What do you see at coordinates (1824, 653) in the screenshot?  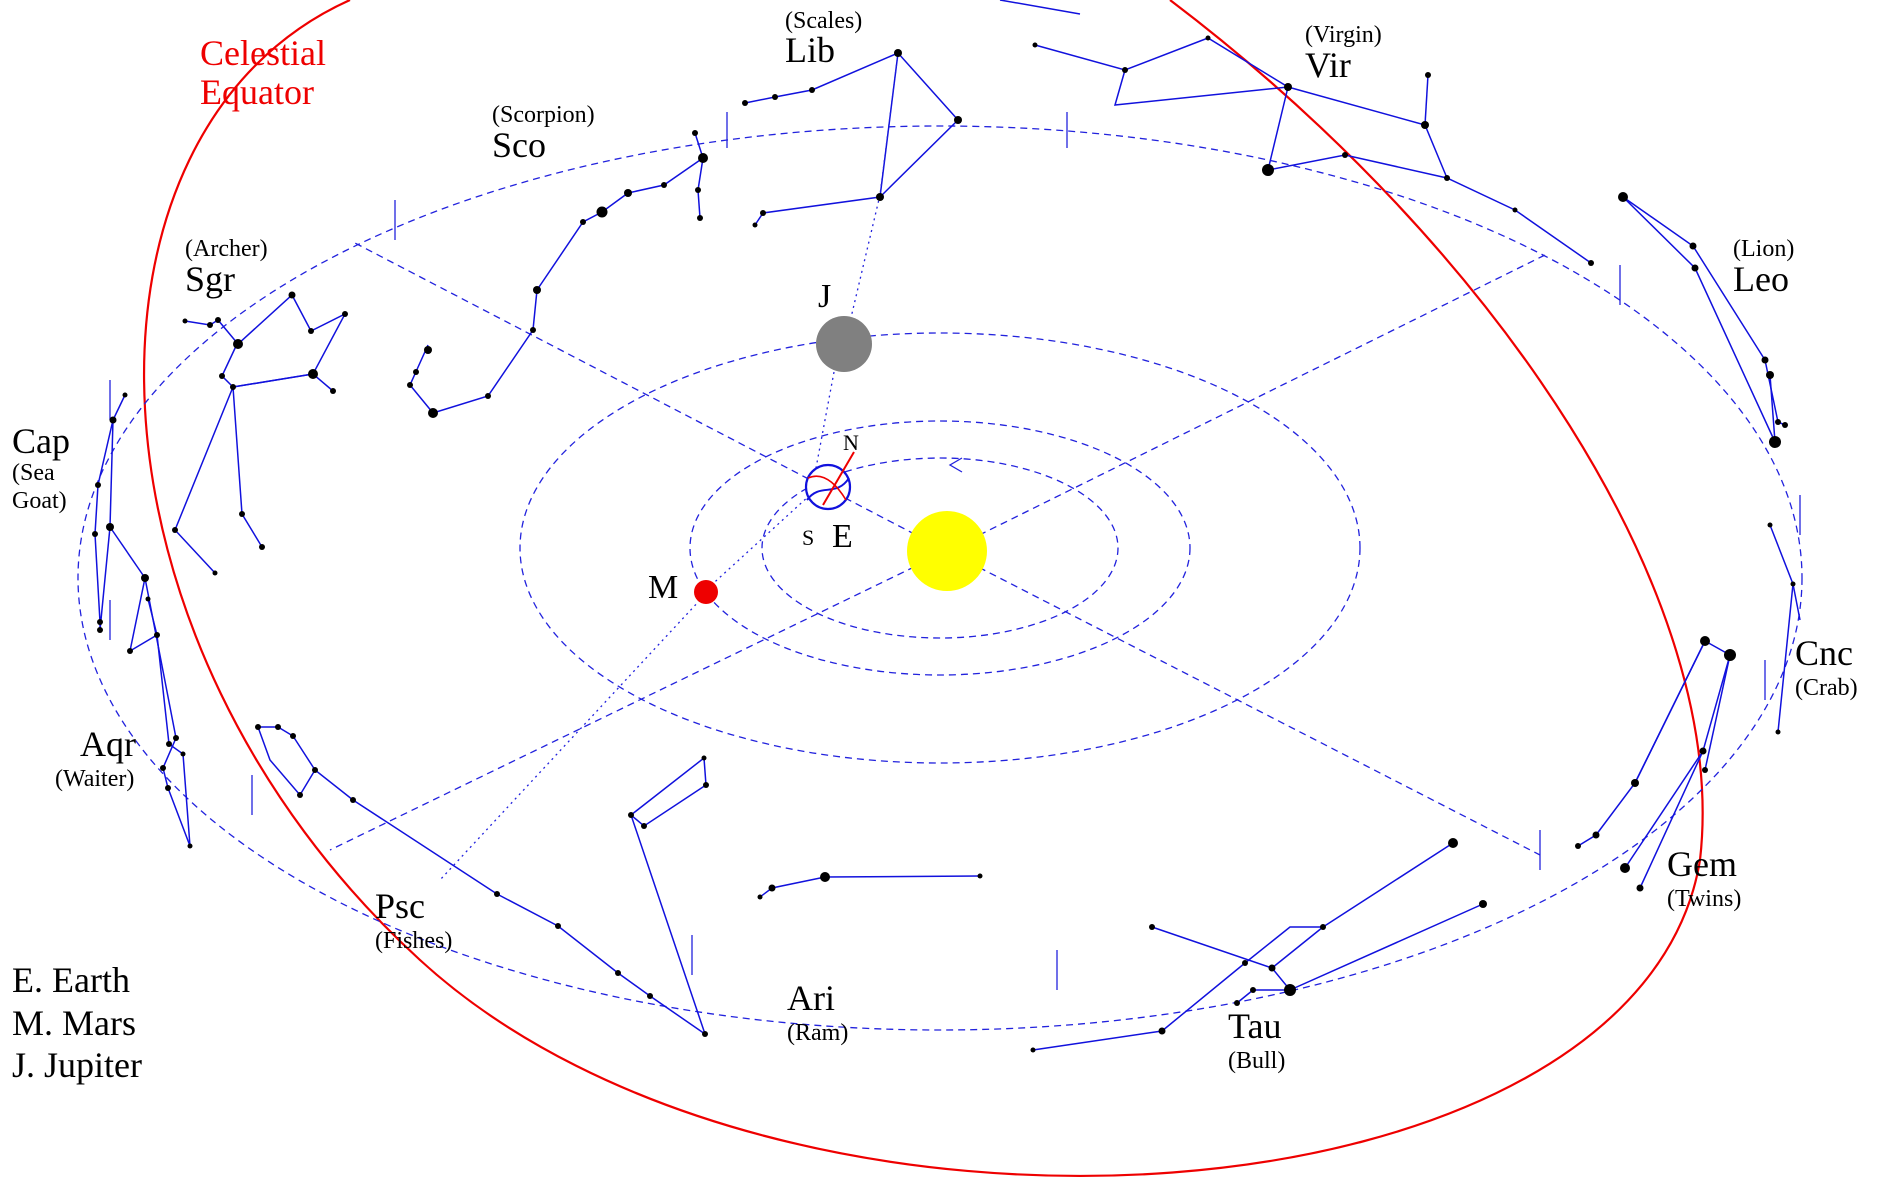 I see `cnc-abbr: Cnc` at bounding box center [1824, 653].